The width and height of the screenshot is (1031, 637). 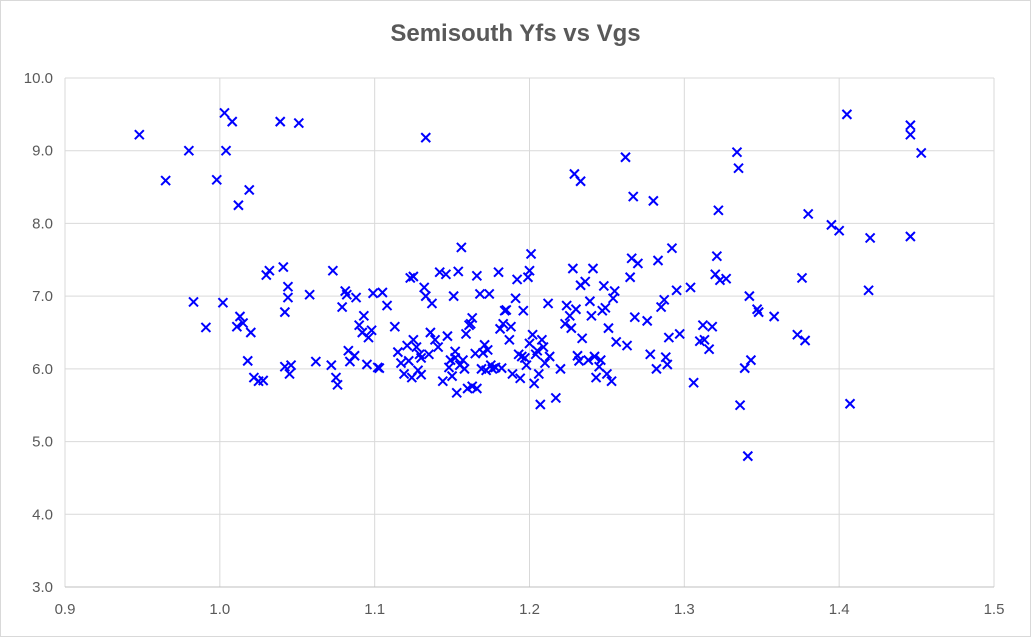 What do you see at coordinates (994, 609) in the screenshot?
I see `x-tick-label: 1.5` at bounding box center [994, 609].